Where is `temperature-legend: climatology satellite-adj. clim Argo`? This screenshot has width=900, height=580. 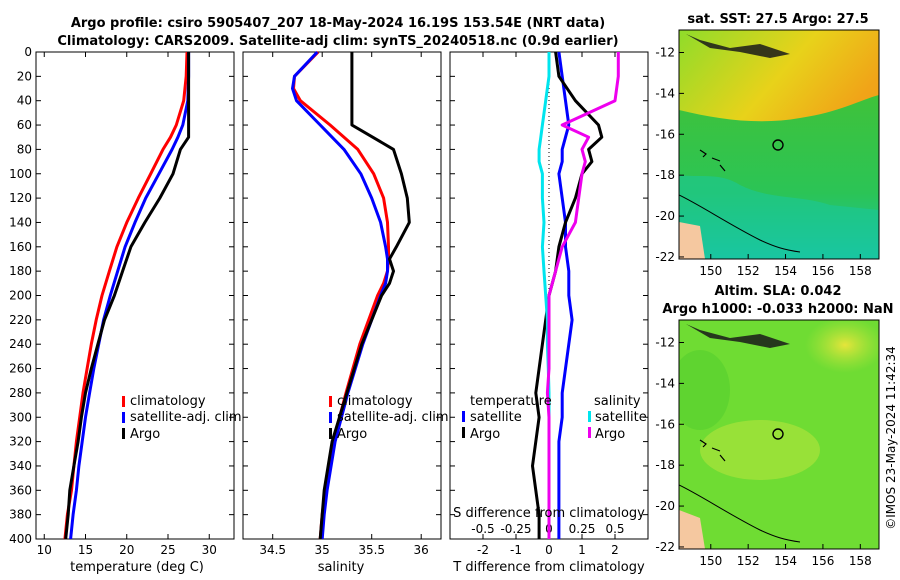 temperature-legend: climatology satellite-adj. clim Argo is located at coordinates (182, 418).